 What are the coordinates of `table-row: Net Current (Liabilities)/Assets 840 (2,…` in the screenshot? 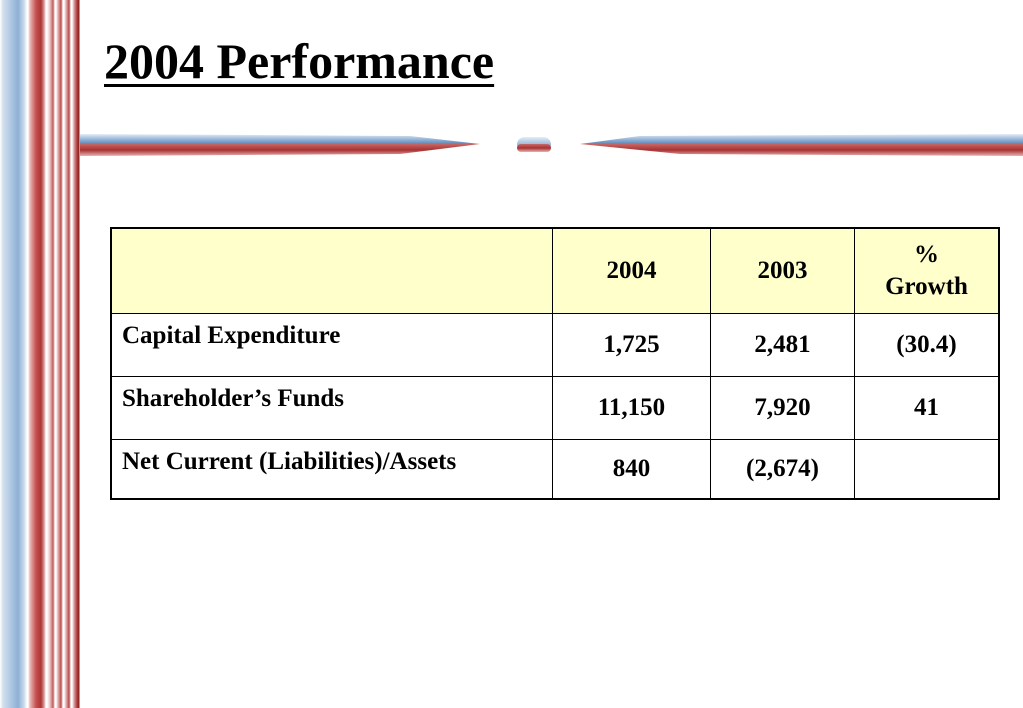 It's located at (555, 469).